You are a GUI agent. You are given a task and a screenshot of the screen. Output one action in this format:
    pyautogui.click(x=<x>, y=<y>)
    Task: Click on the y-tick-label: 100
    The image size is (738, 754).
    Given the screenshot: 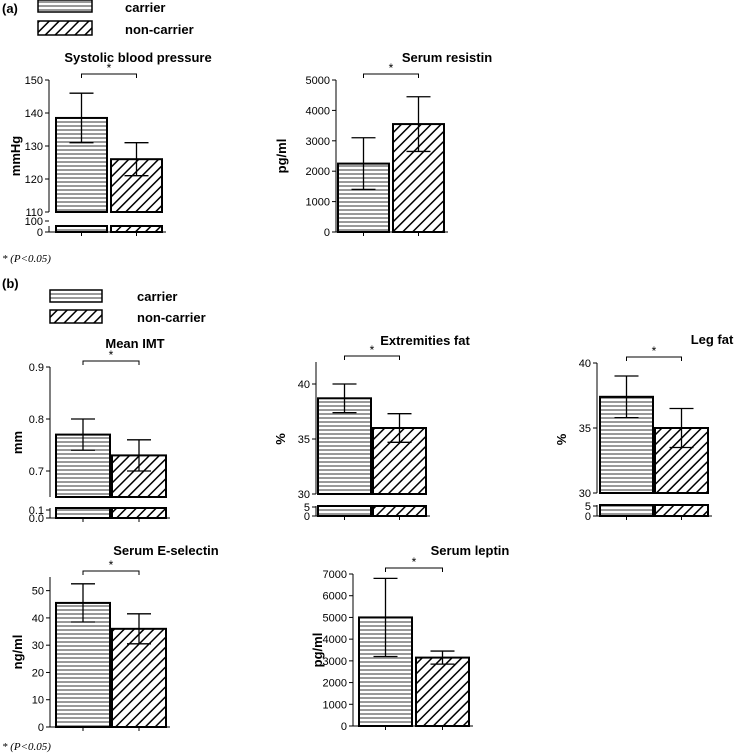 What is the action you would take?
    pyautogui.click(x=34, y=222)
    